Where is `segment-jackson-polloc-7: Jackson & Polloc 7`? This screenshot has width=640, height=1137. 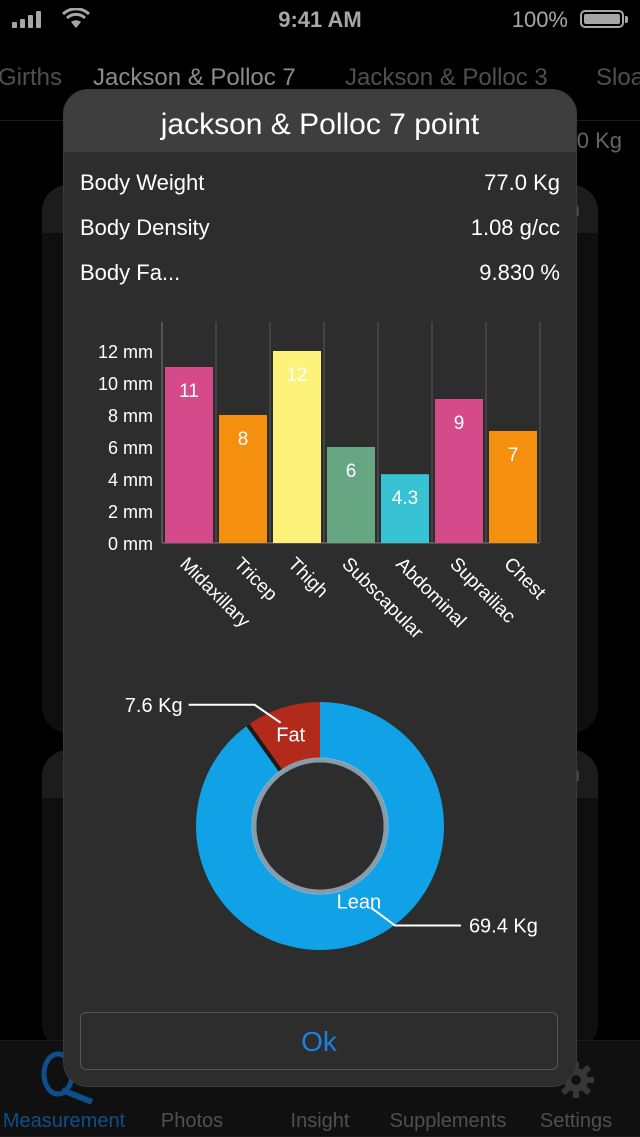
segment-jackson-polloc-7: Jackson & Polloc 7 is located at coordinates (194, 77).